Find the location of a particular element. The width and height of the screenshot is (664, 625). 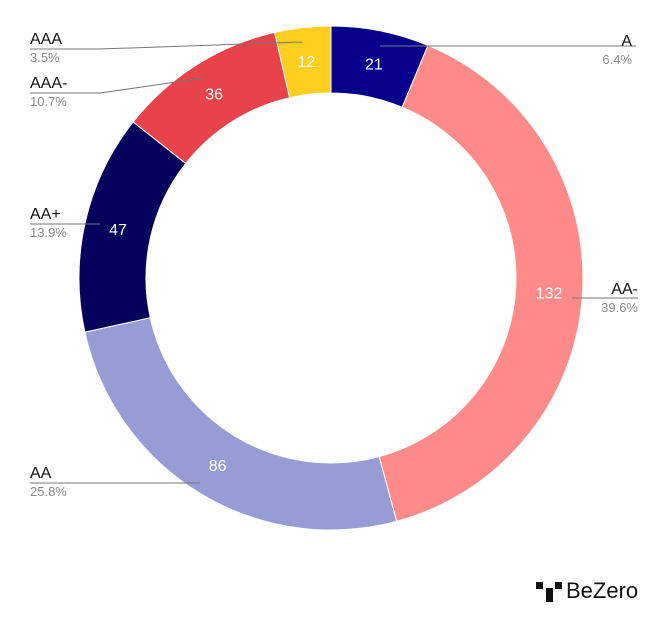

percent-label: 3.5% is located at coordinates (45, 57).